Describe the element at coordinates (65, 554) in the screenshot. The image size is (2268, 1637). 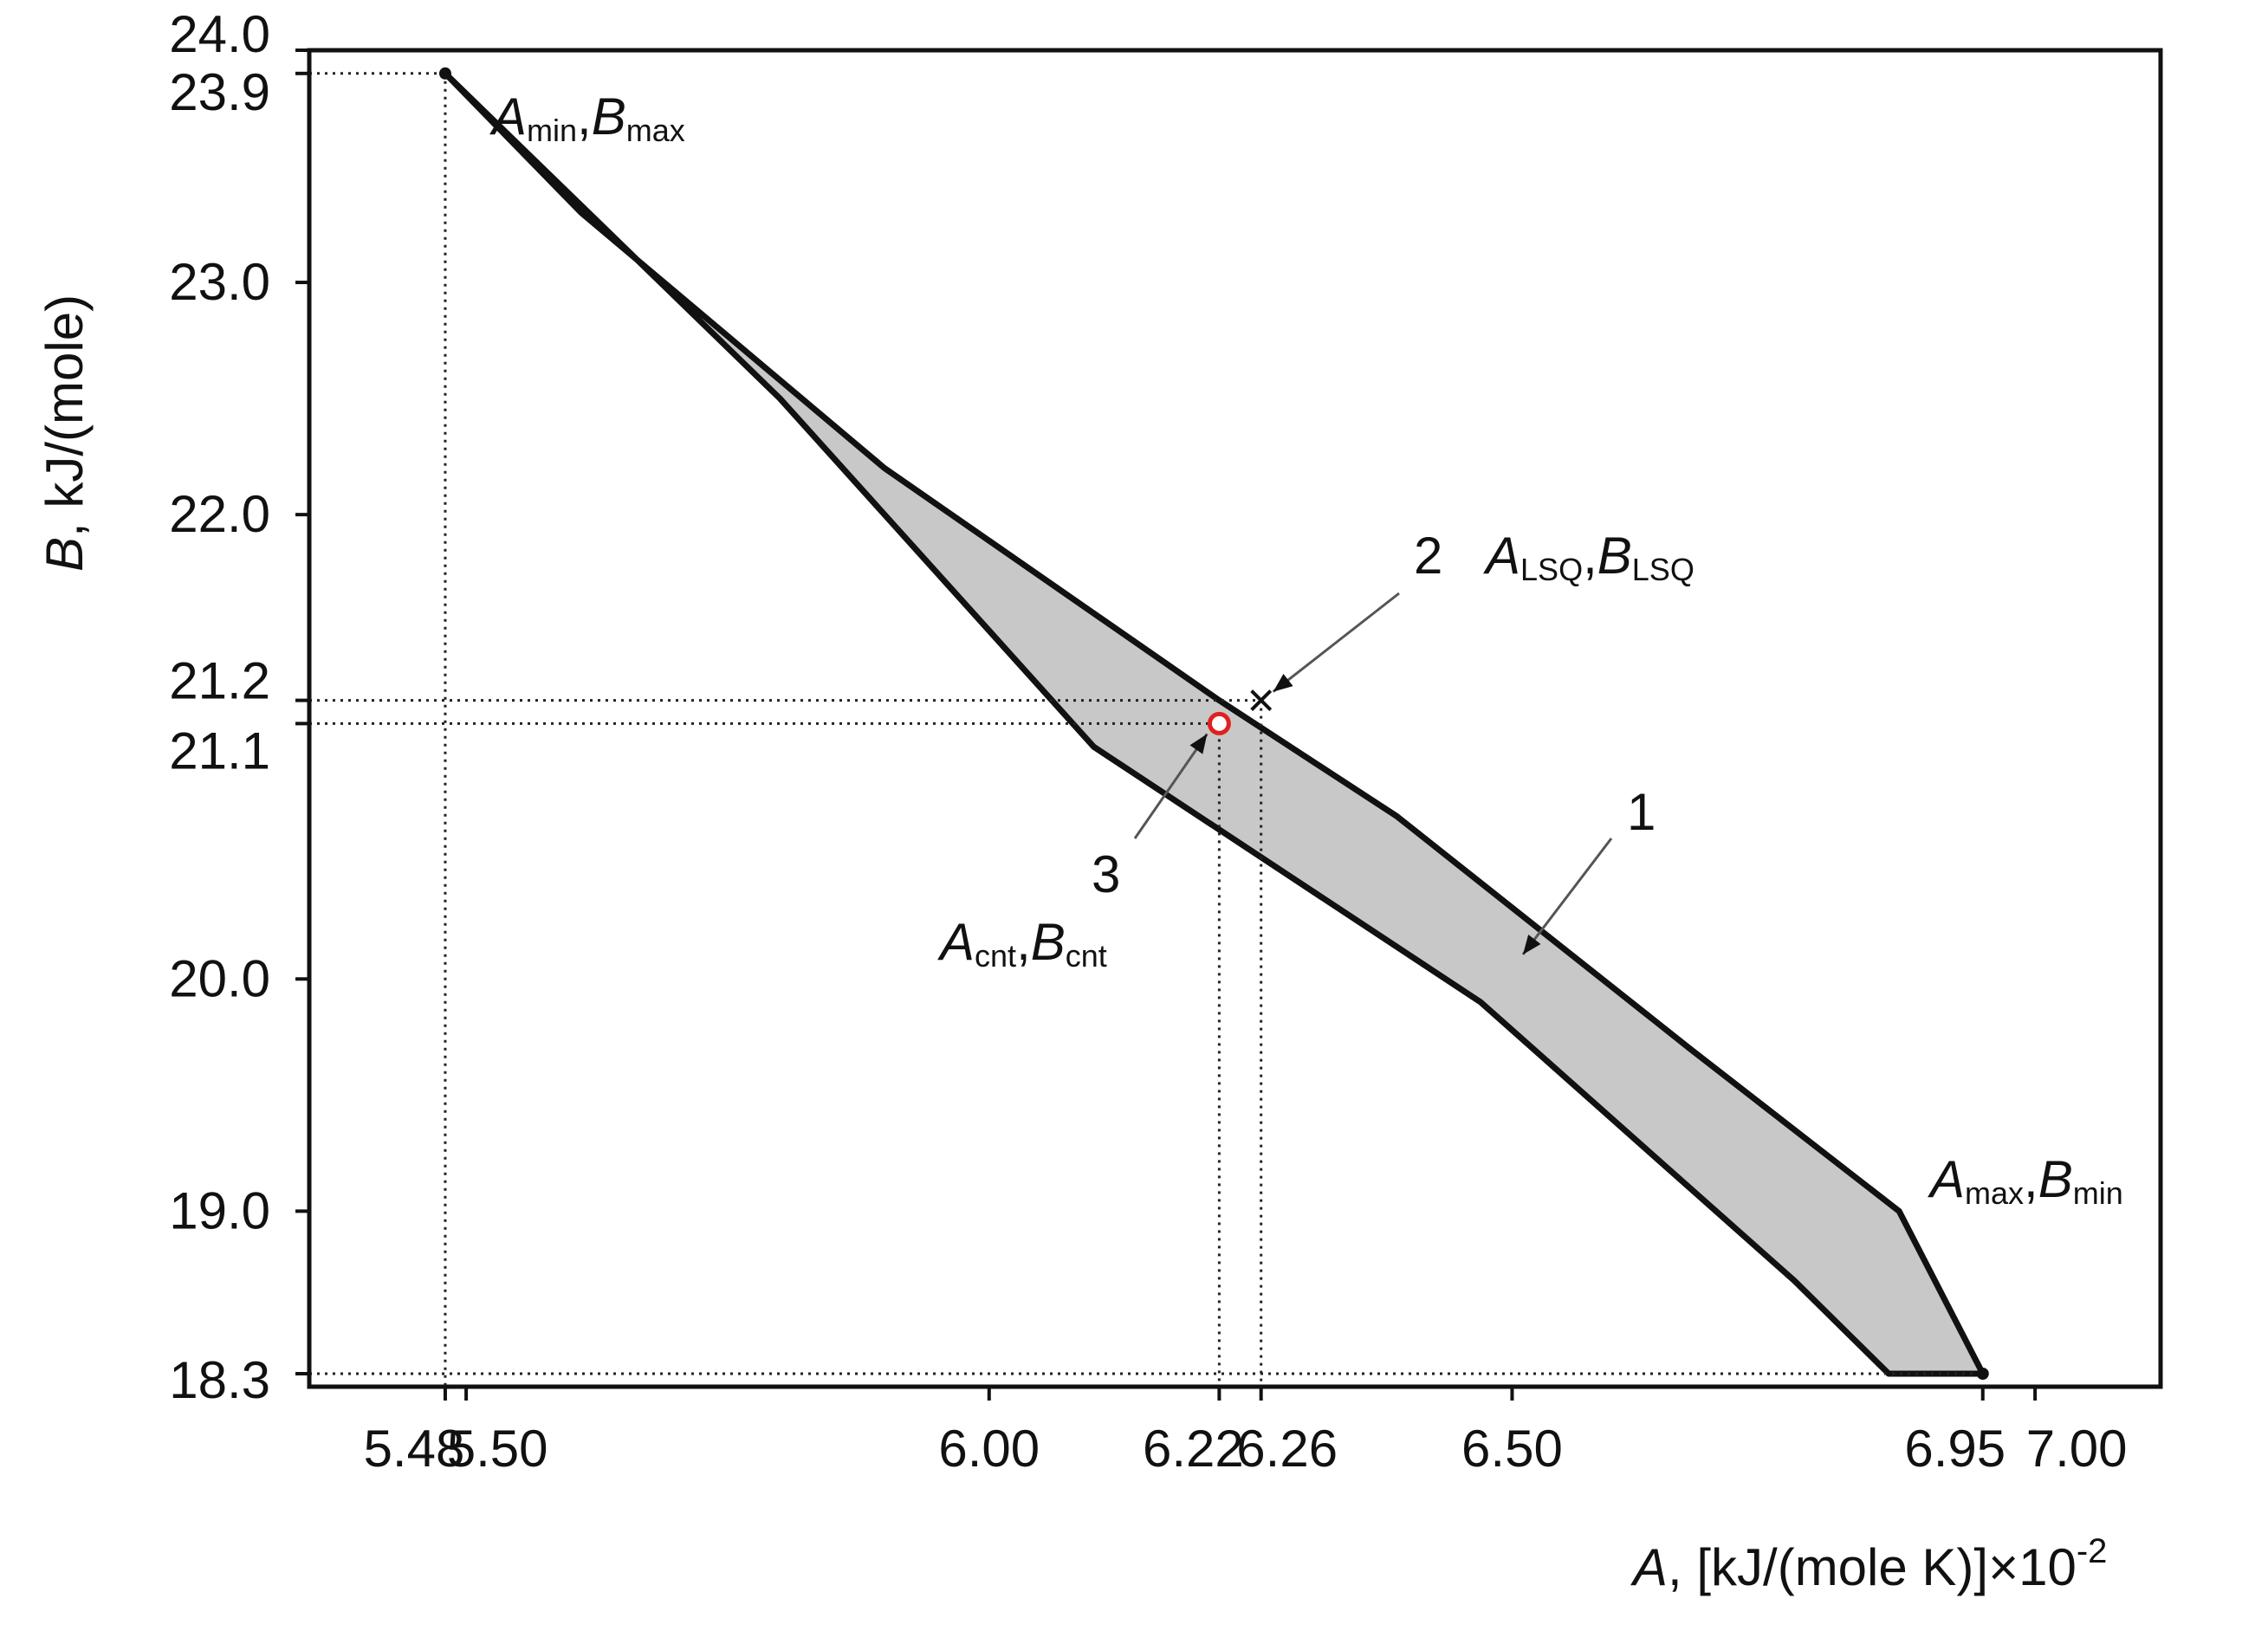
I see `y-axis-var: B` at that location.